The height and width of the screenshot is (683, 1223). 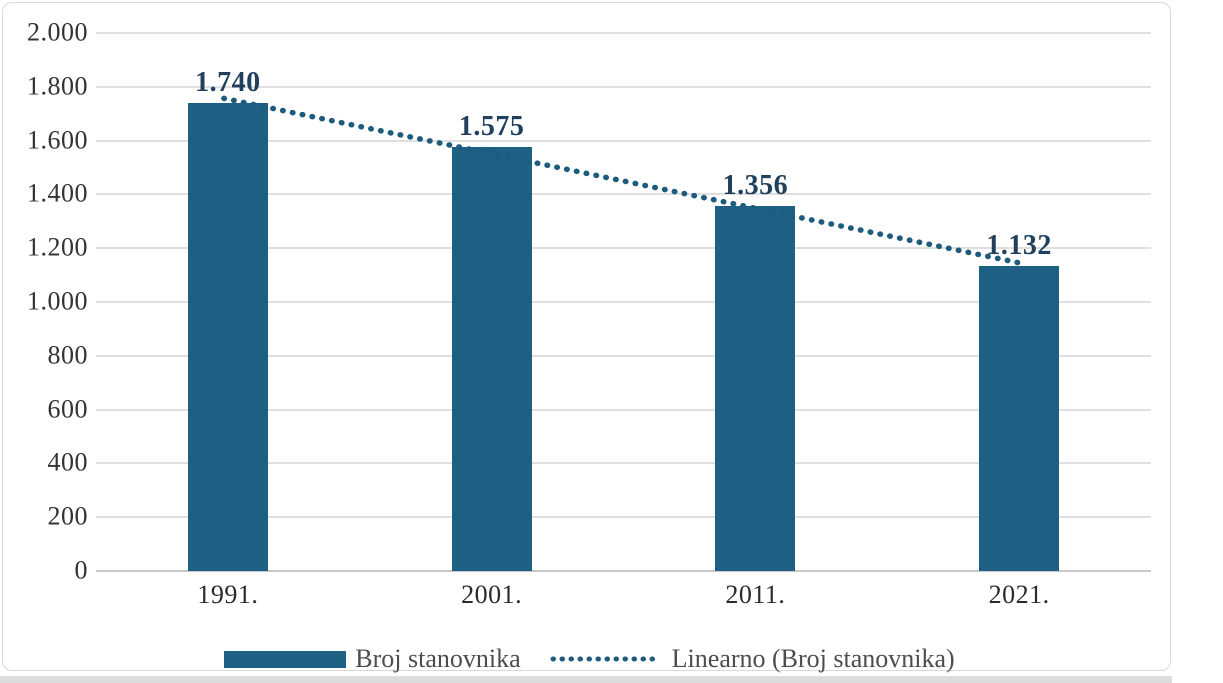 What do you see at coordinates (586, 679) in the screenshot?
I see `bottom-edge-strip` at bounding box center [586, 679].